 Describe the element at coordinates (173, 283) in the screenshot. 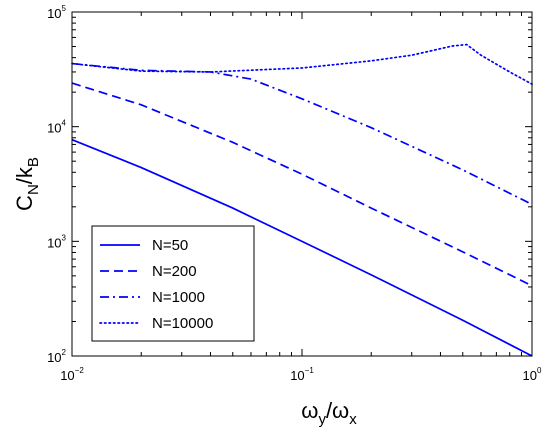

I see `legend: N=50 N=200 N=1000 N=10000` at that location.